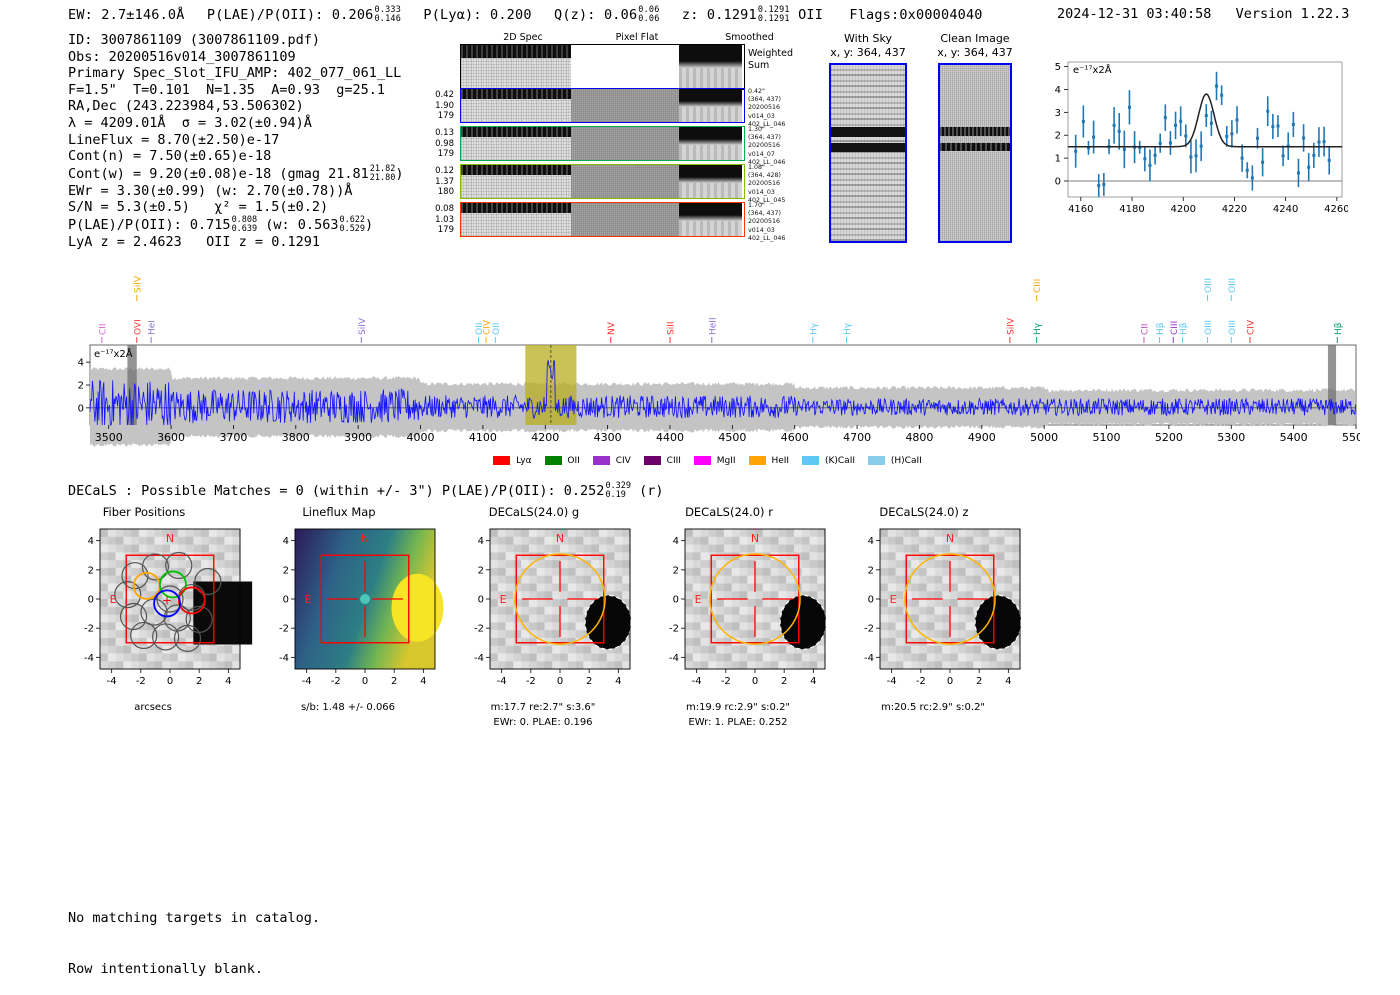 The image size is (1400, 995). What do you see at coordinates (109, 437) in the screenshot?
I see `svg-text: 3500` at bounding box center [109, 437].